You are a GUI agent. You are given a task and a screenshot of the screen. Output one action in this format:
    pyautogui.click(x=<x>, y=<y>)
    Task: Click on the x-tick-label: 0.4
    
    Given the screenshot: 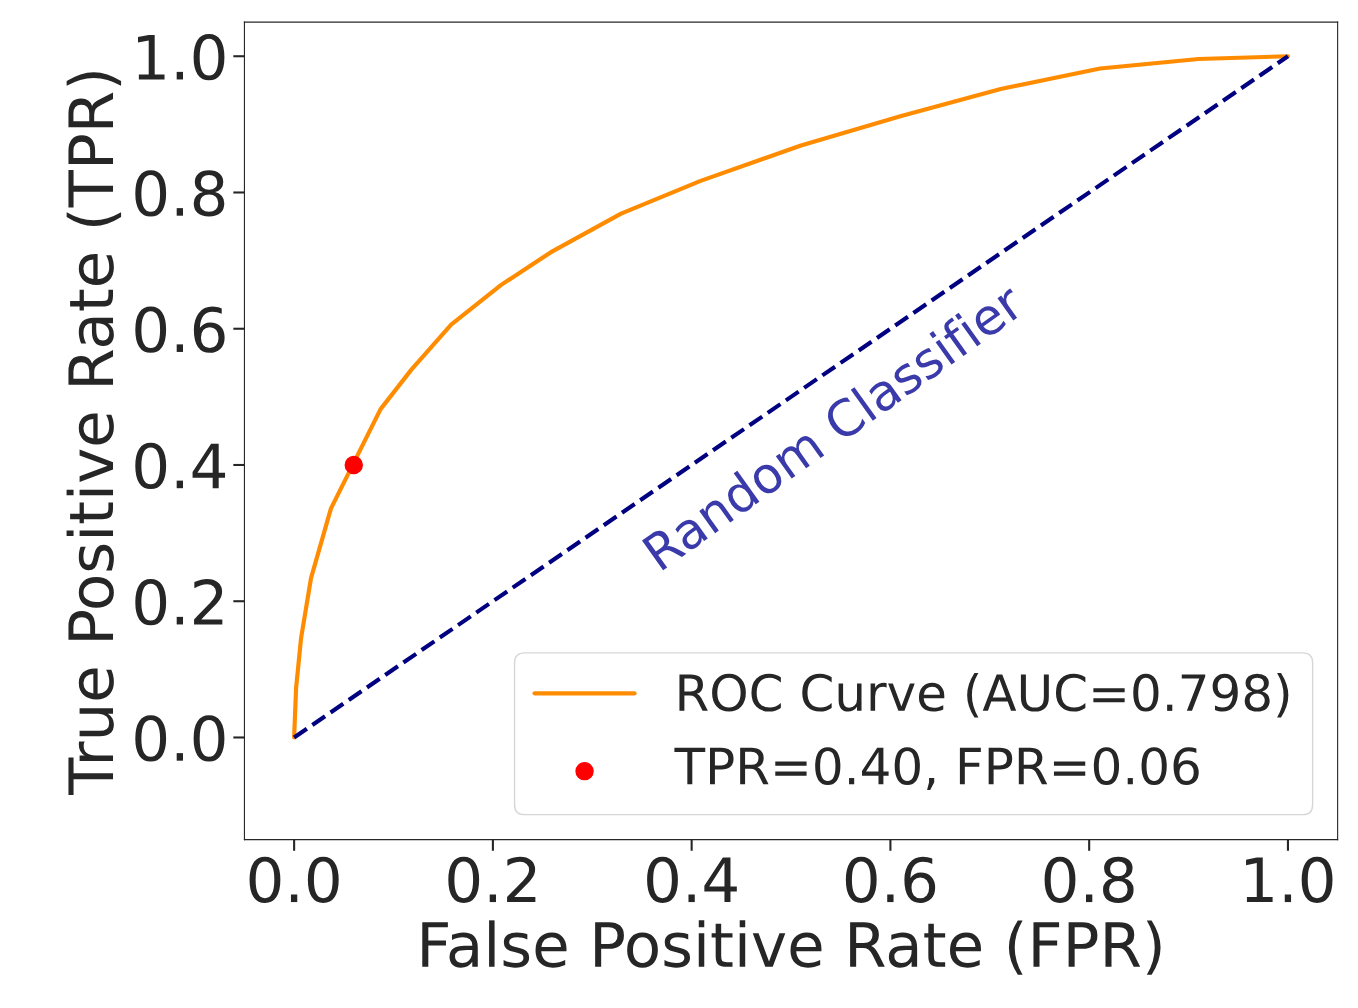 What is the action you would take?
    pyautogui.click(x=692, y=879)
    